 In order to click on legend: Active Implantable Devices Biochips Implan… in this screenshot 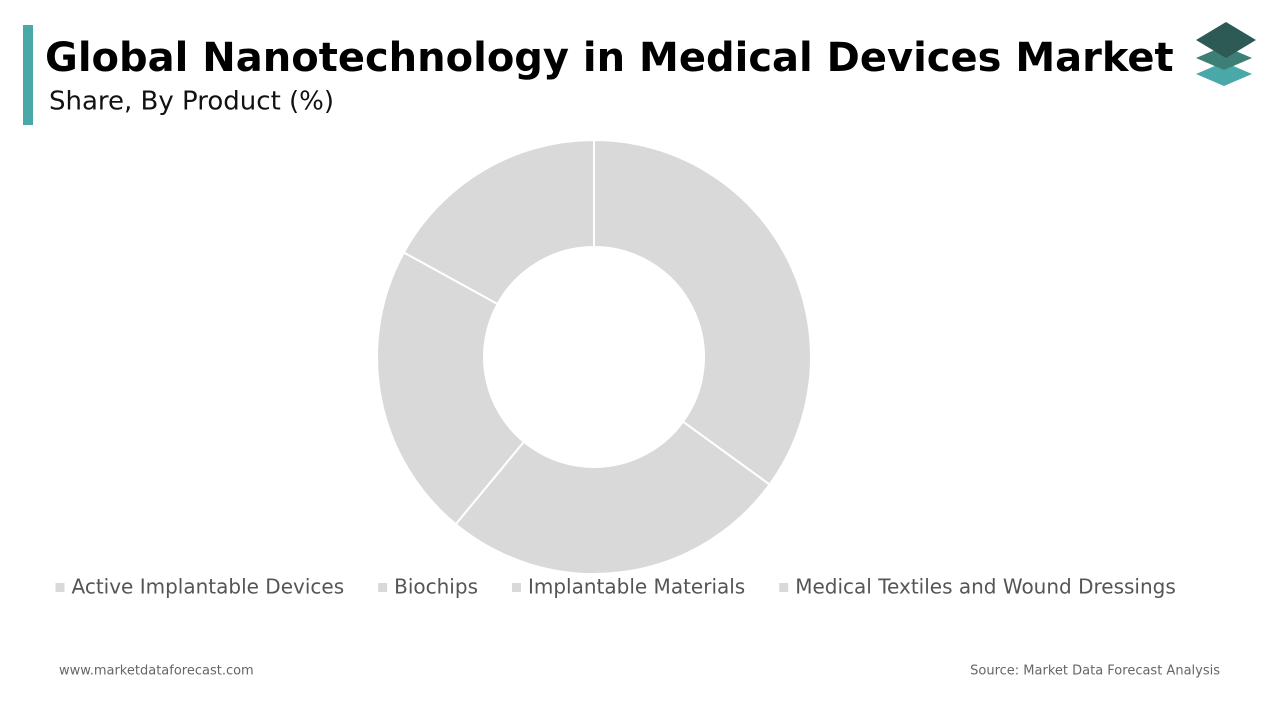, I will do `click(615, 587)`.